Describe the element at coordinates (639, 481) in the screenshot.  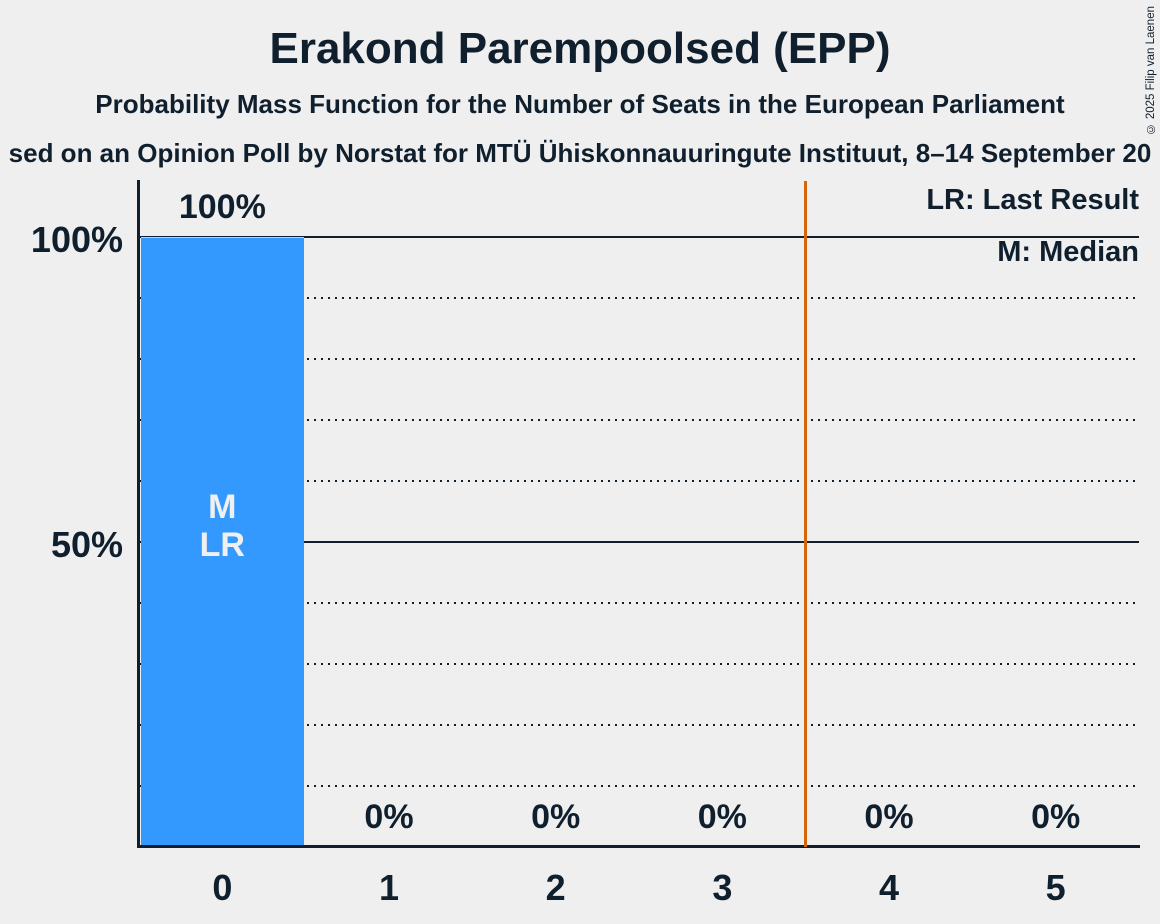
I see `gridline-dotted-60pct` at that location.